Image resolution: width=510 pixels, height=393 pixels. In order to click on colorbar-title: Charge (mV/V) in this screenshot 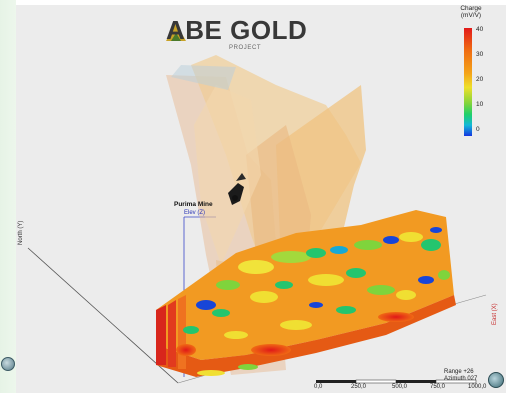, I will do `click(471, 12)`.